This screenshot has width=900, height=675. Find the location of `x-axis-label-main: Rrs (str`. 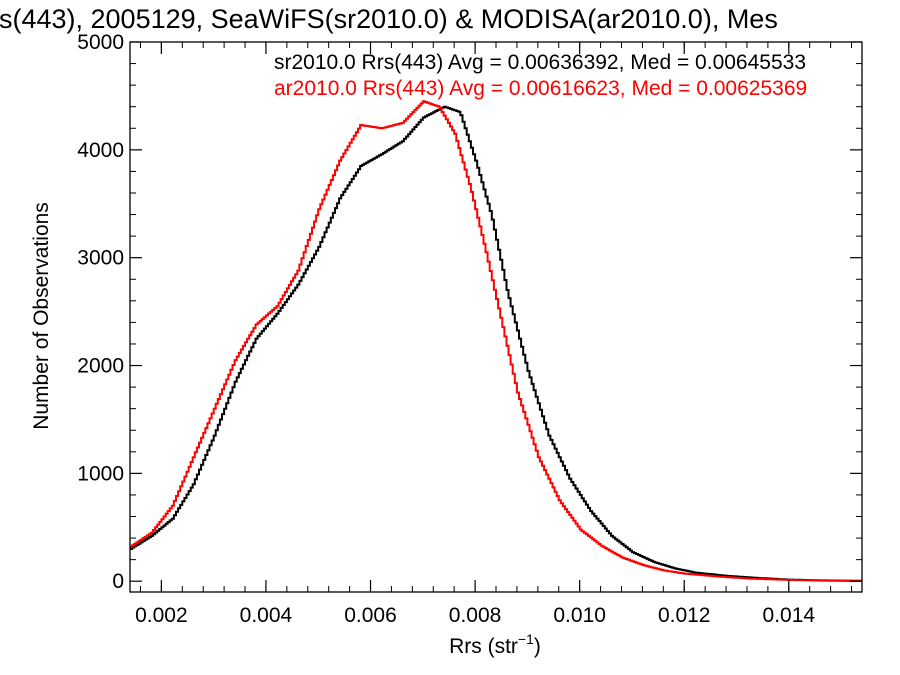

x-axis-label-main: Rrs (str is located at coordinates (483, 646).